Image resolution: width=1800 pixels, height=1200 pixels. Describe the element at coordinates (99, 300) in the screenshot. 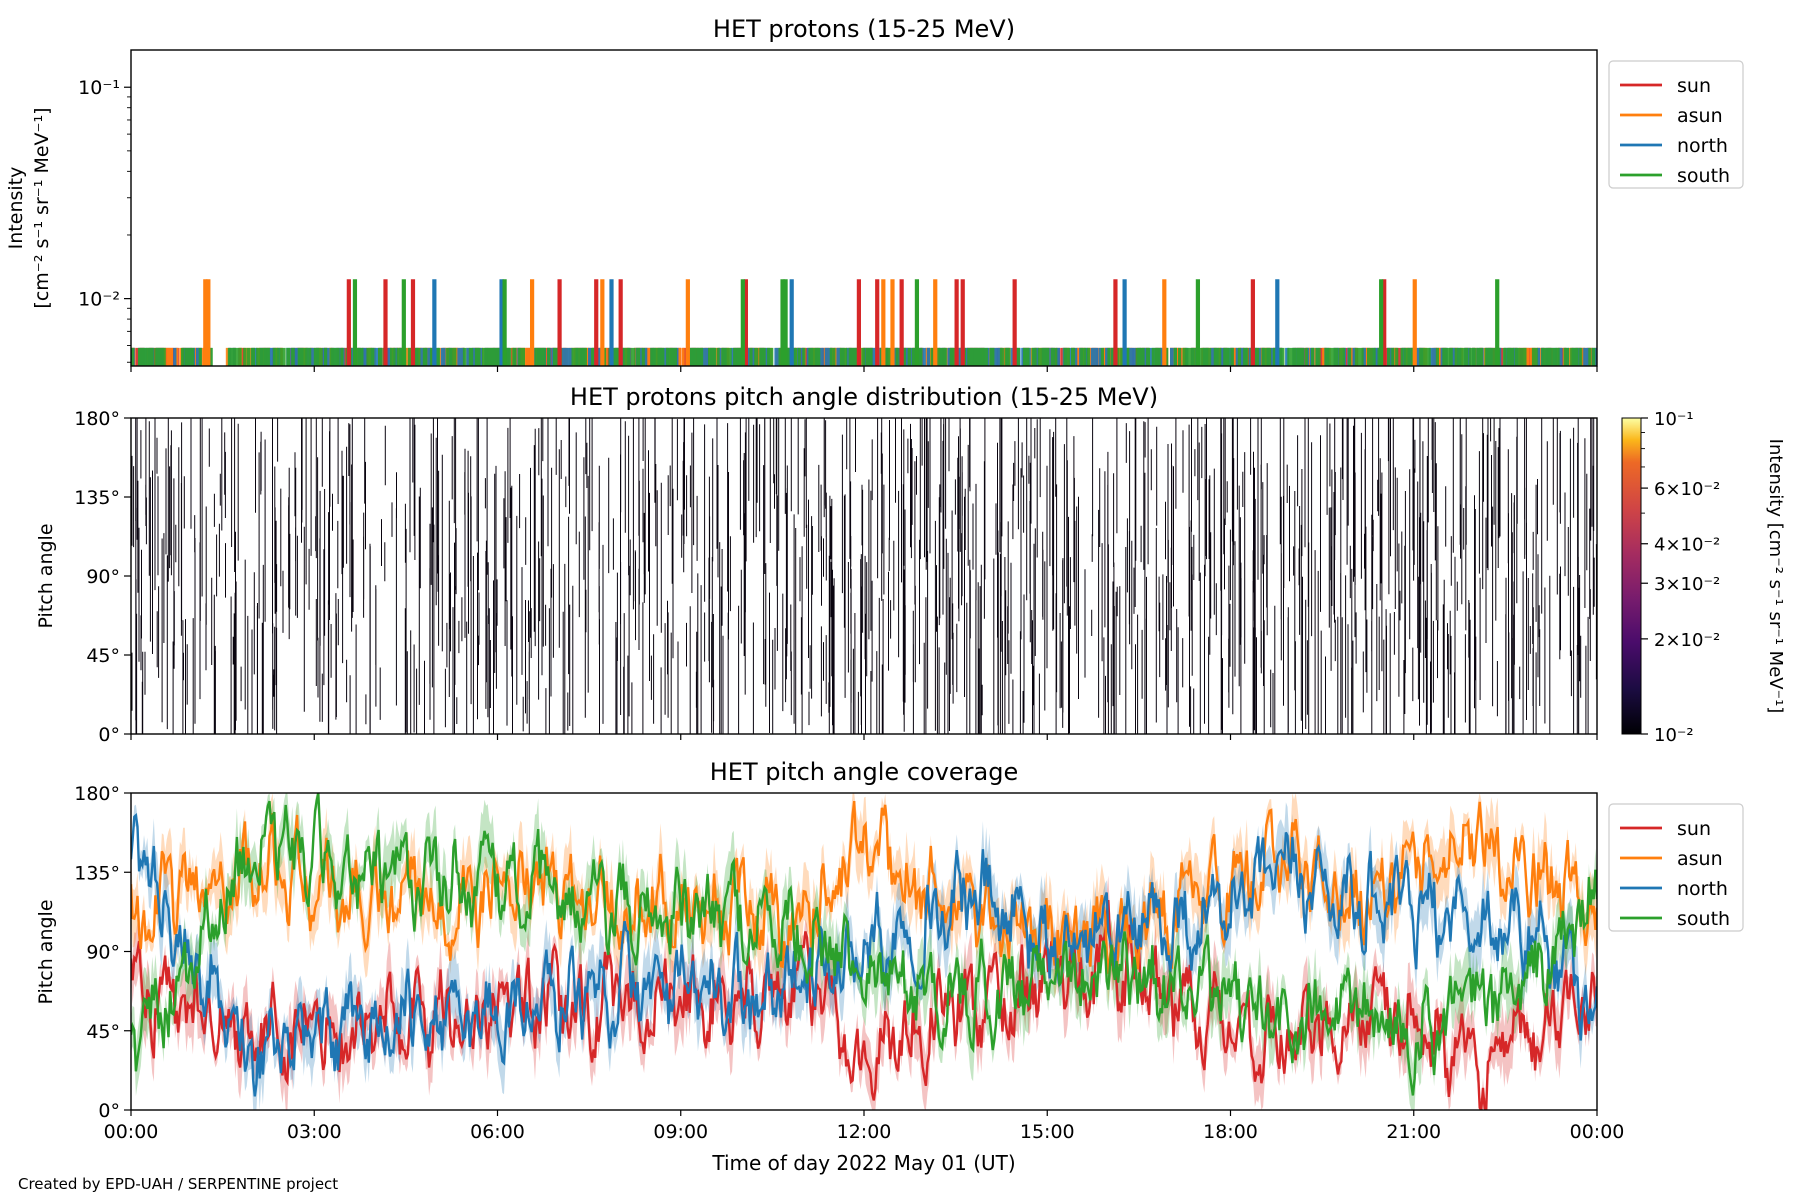

I see `intensity-y-tick-label: 10⁻²` at that location.